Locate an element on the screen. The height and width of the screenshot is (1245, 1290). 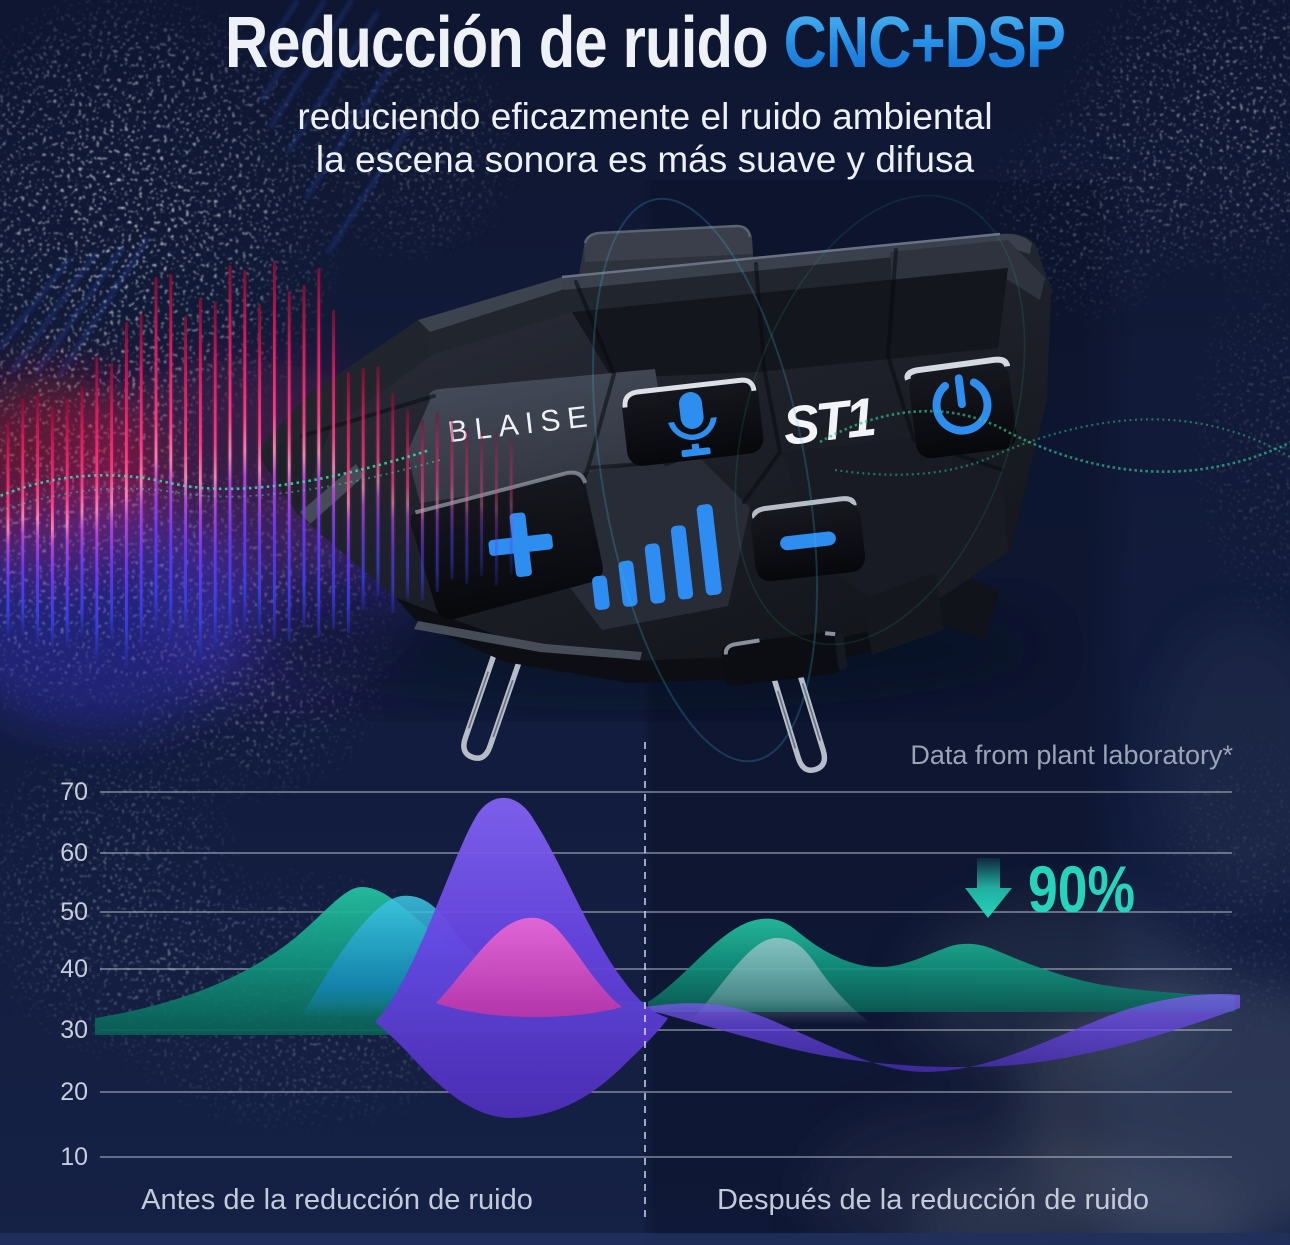
svg-text: ST1 is located at coordinates (828, 422).